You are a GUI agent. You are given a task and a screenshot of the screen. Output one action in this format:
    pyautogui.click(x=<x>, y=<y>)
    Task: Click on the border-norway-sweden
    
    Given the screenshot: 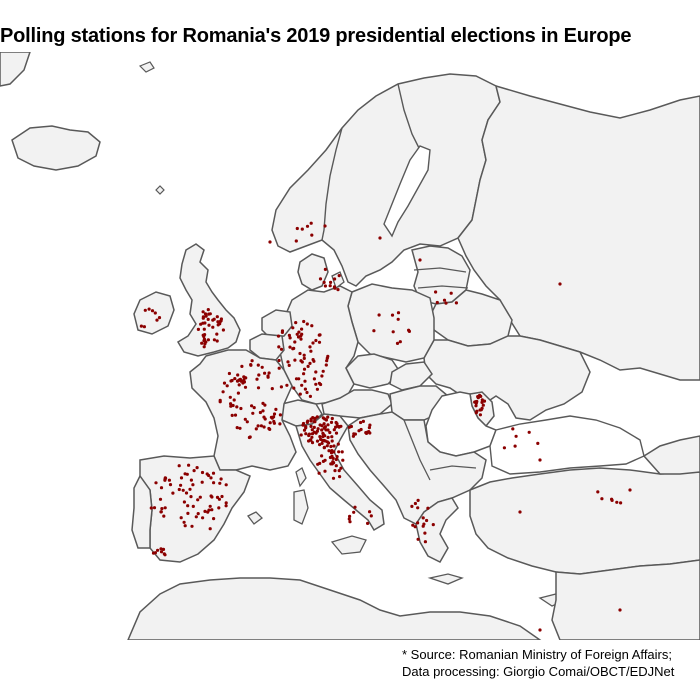 What is the action you would take?
    pyautogui.click(x=332, y=184)
    